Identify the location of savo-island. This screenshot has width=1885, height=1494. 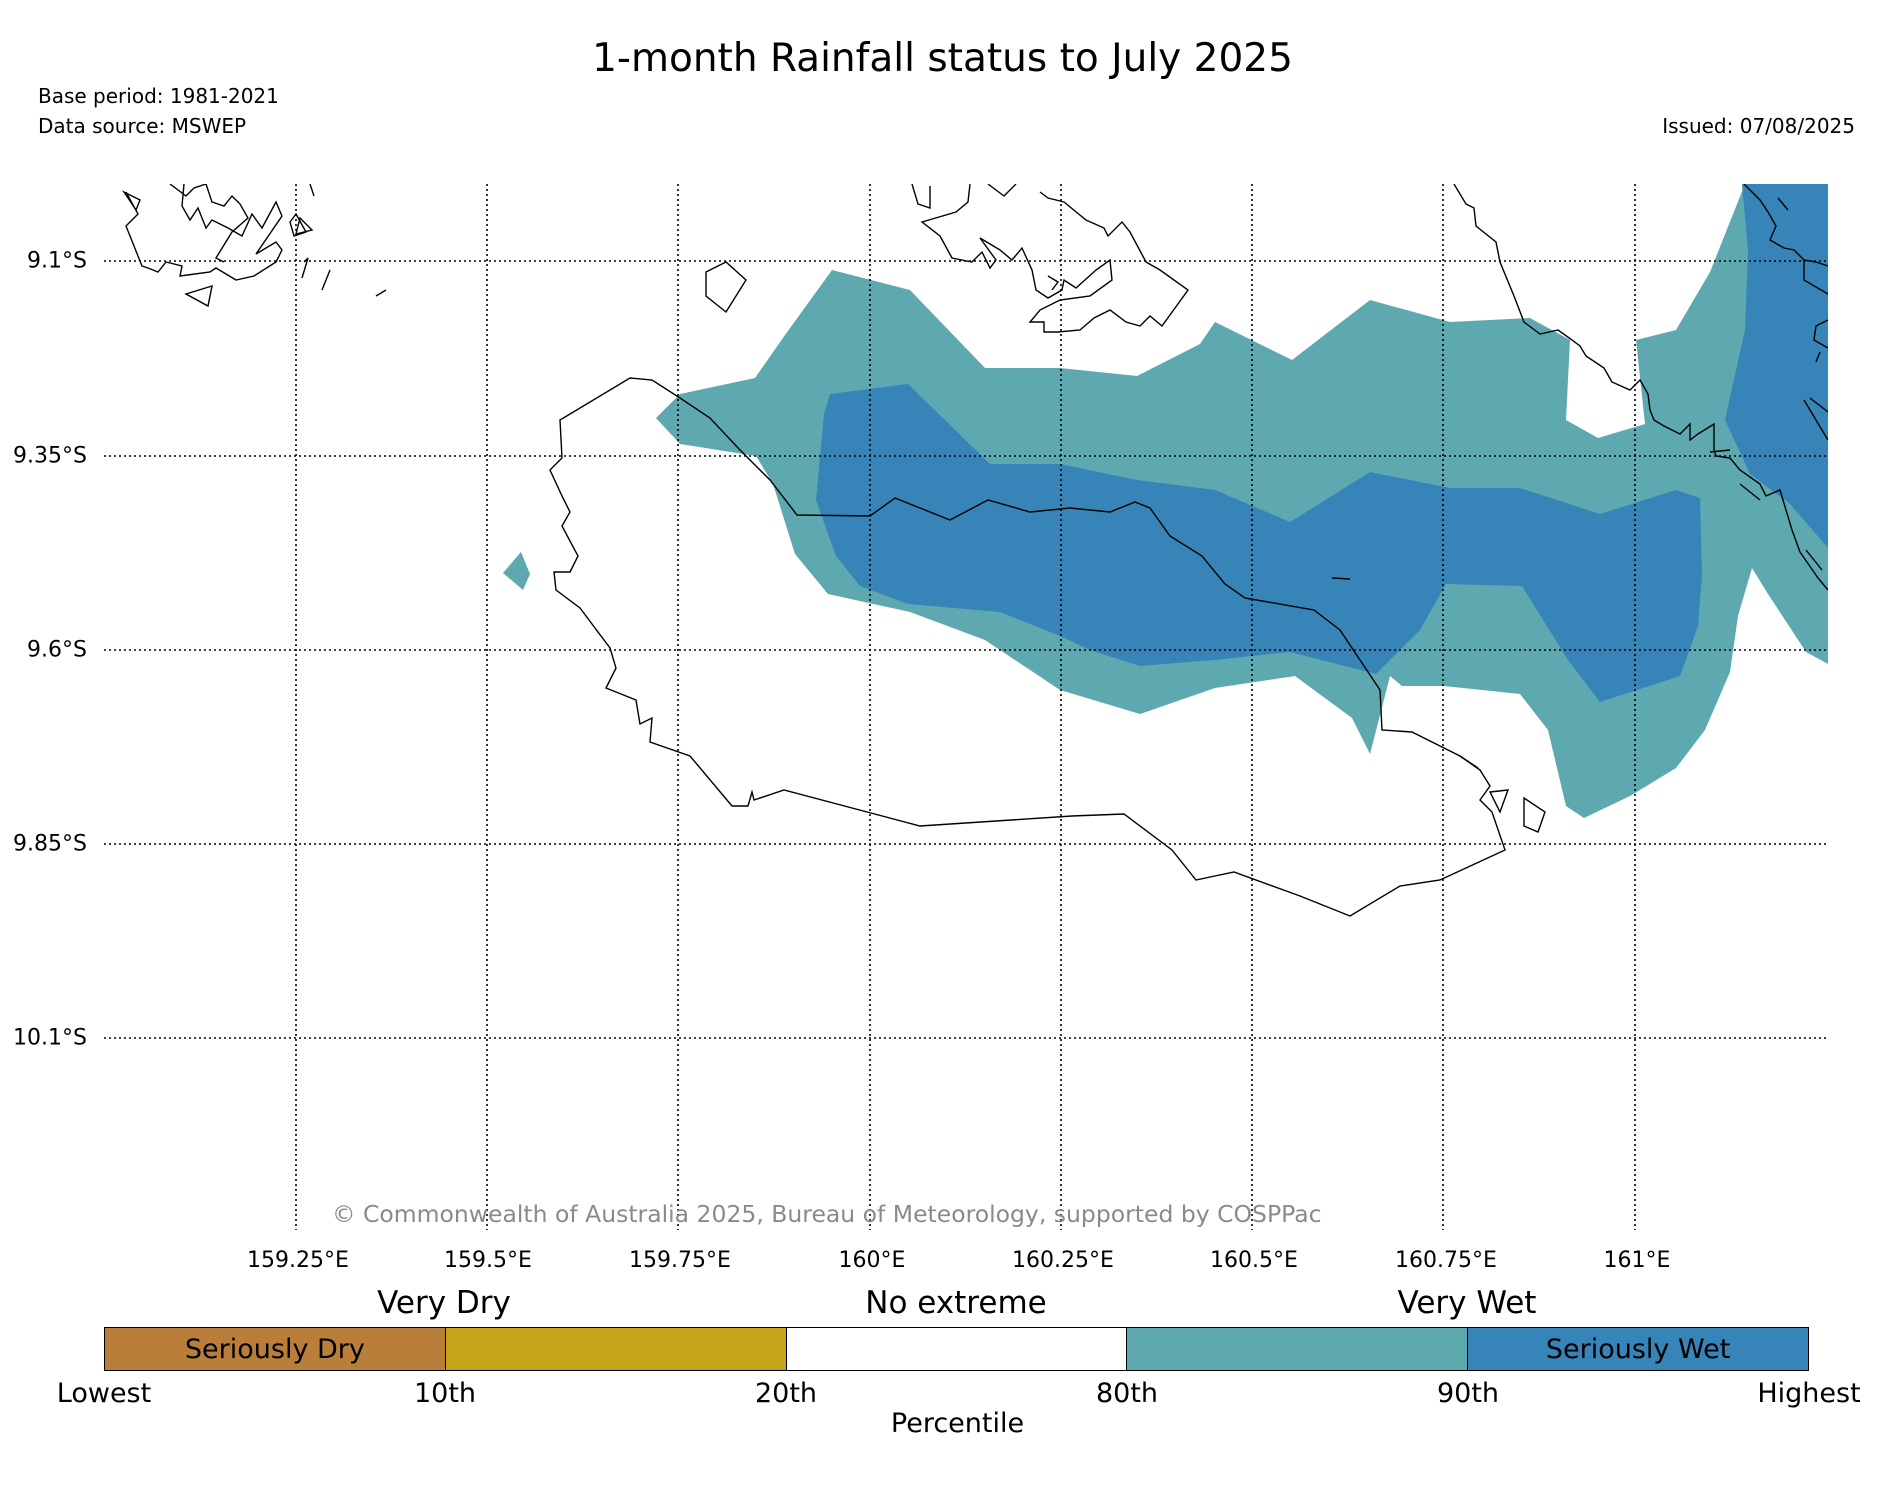
(726, 287).